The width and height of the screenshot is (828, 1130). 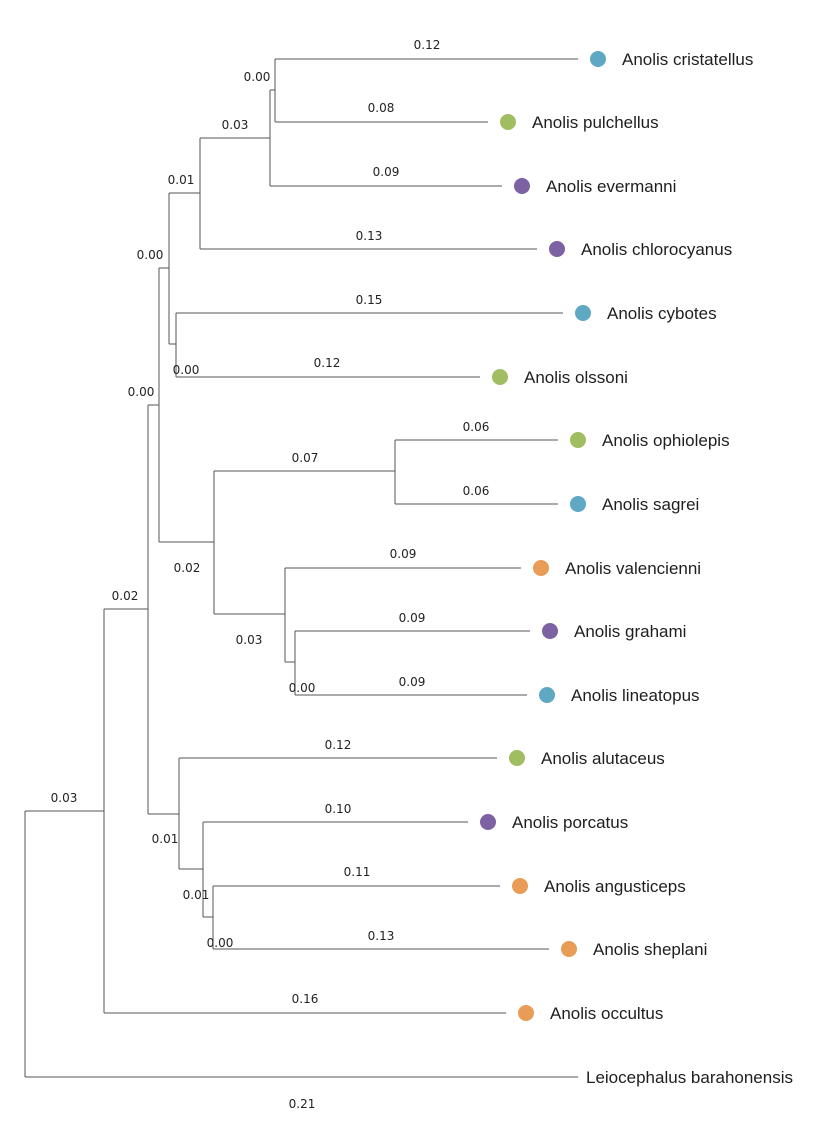 I want to click on taxon-label: Anolis cristatellus, so click(x=687, y=59).